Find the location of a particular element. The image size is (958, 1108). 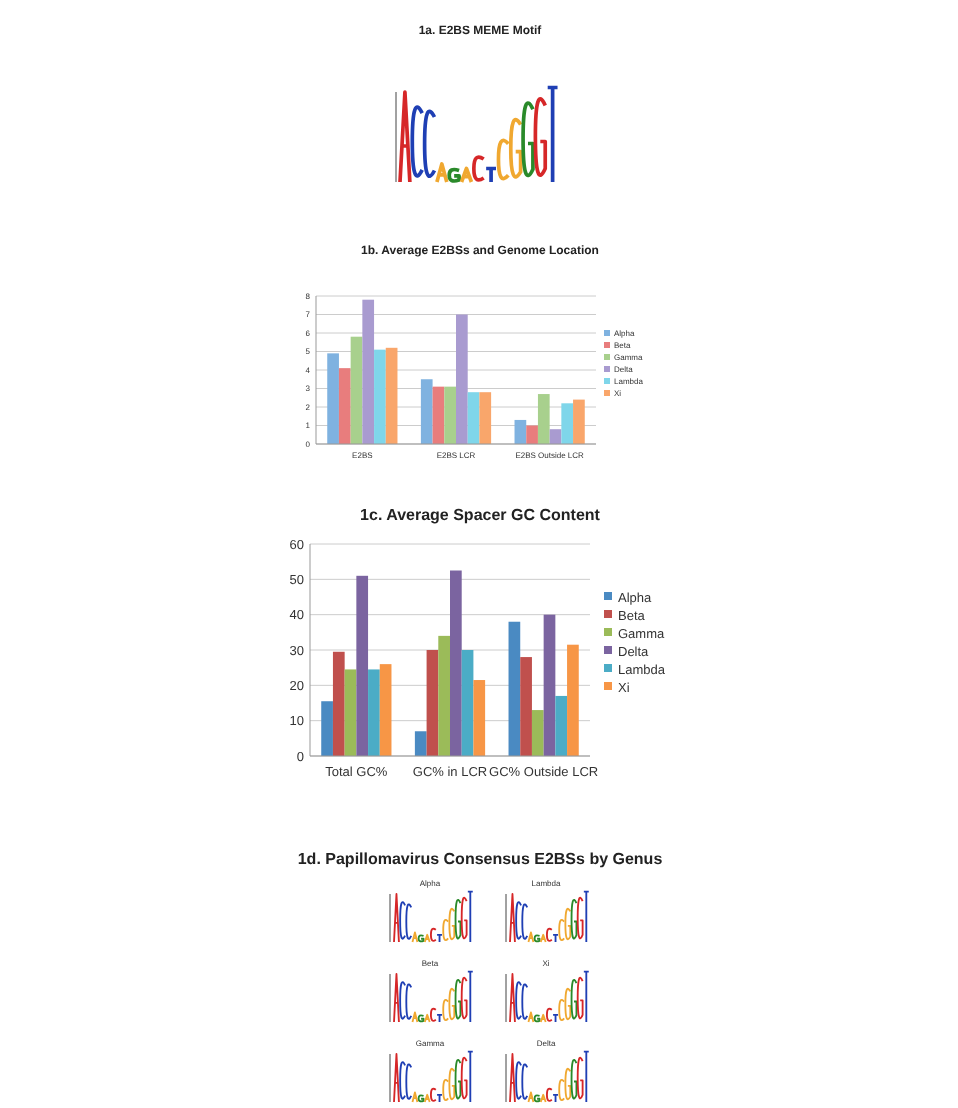

chart-title: 1c. Average Spacer GC Content is located at coordinates (480, 515).